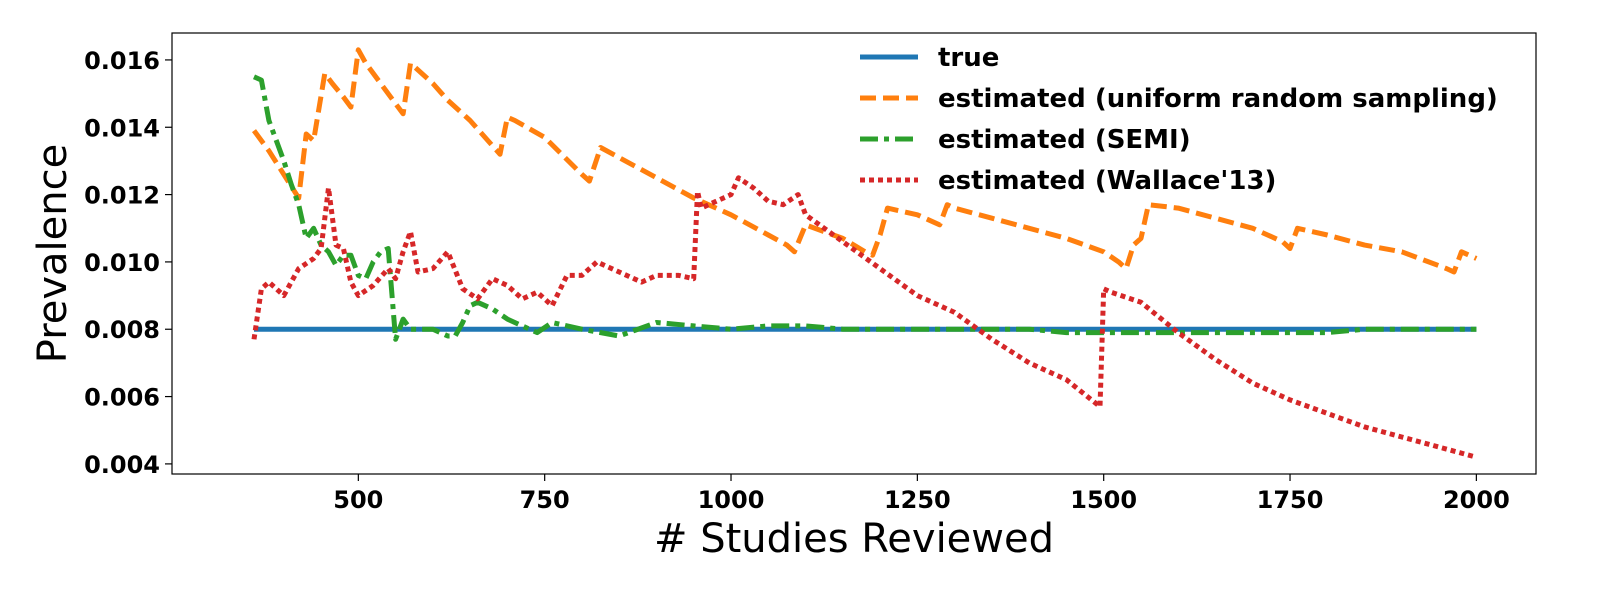  What do you see at coordinates (122, 398) in the screenshot?
I see `y-tick-label: 0.006` at bounding box center [122, 398].